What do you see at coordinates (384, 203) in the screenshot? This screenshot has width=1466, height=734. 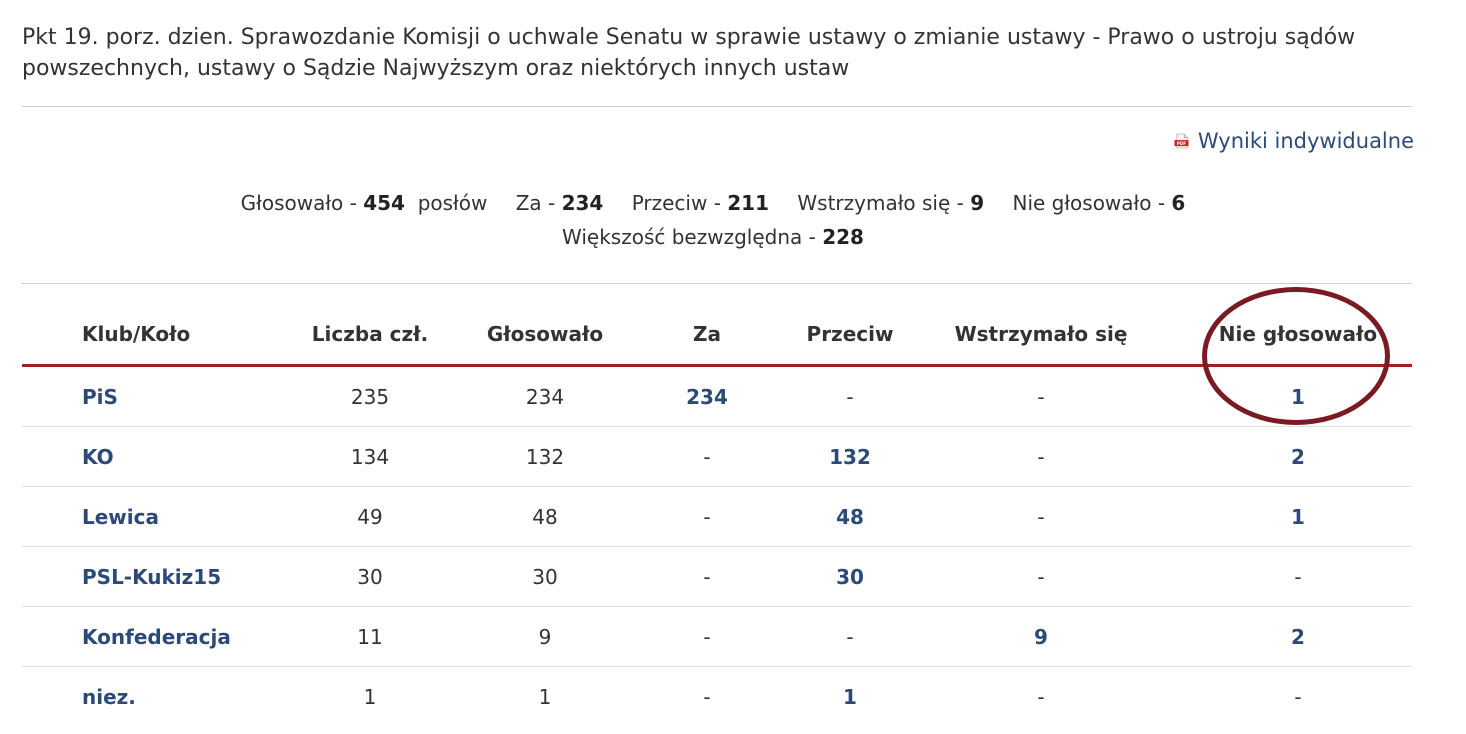 I see `voted-value: 454` at bounding box center [384, 203].